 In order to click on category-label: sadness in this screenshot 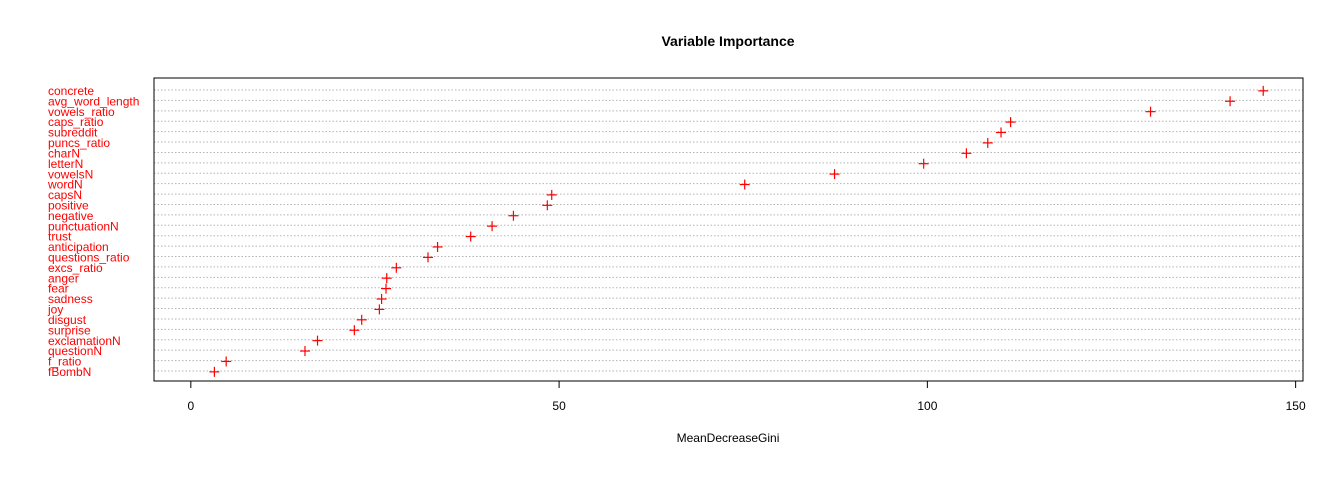, I will do `click(70, 299)`.